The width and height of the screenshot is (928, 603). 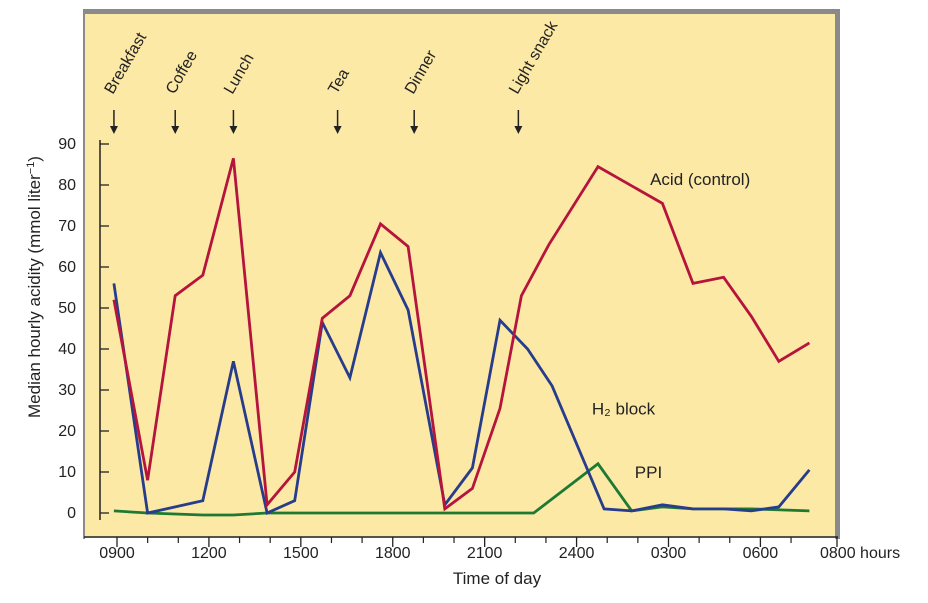 What do you see at coordinates (671, 326) in the screenshot?
I see `series-labels: Acid (control) H₂ block PPI` at bounding box center [671, 326].